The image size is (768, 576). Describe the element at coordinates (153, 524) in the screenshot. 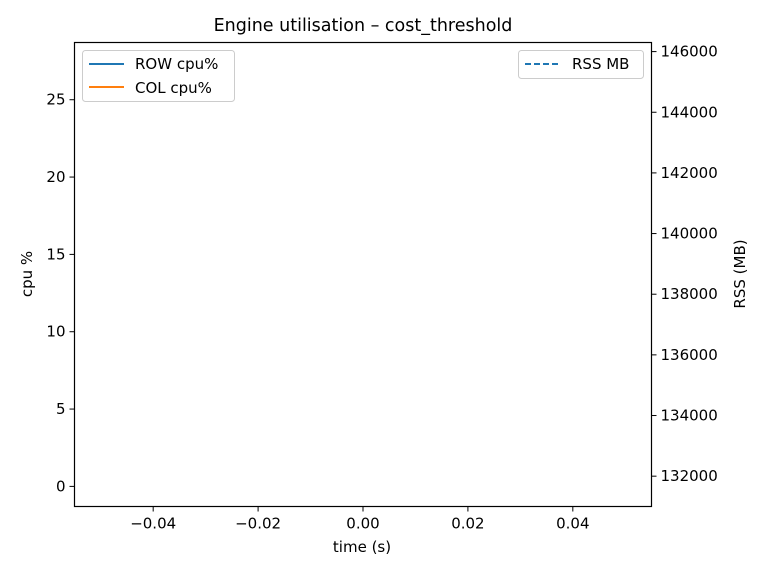

I see `x-tick-label: −0.04` at that location.